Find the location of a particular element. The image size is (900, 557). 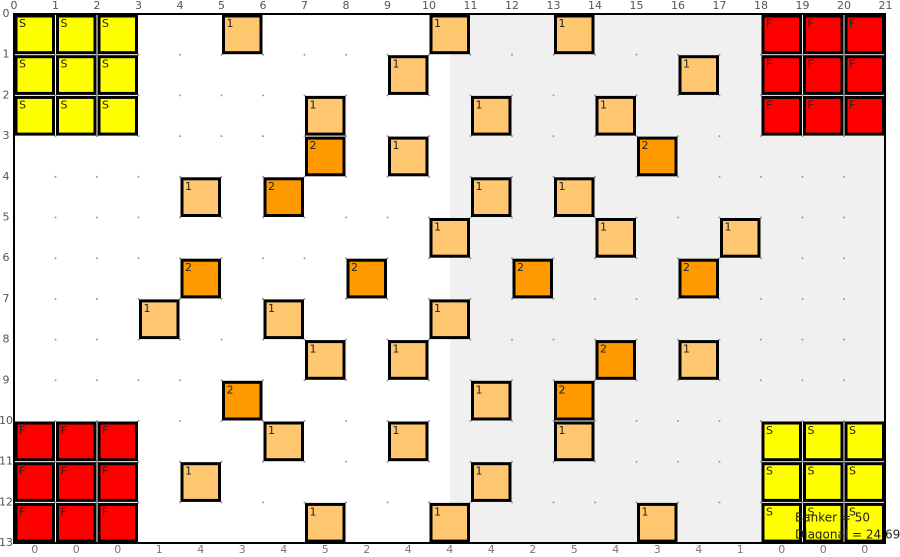

column-label: 2 is located at coordinates (97, 6).